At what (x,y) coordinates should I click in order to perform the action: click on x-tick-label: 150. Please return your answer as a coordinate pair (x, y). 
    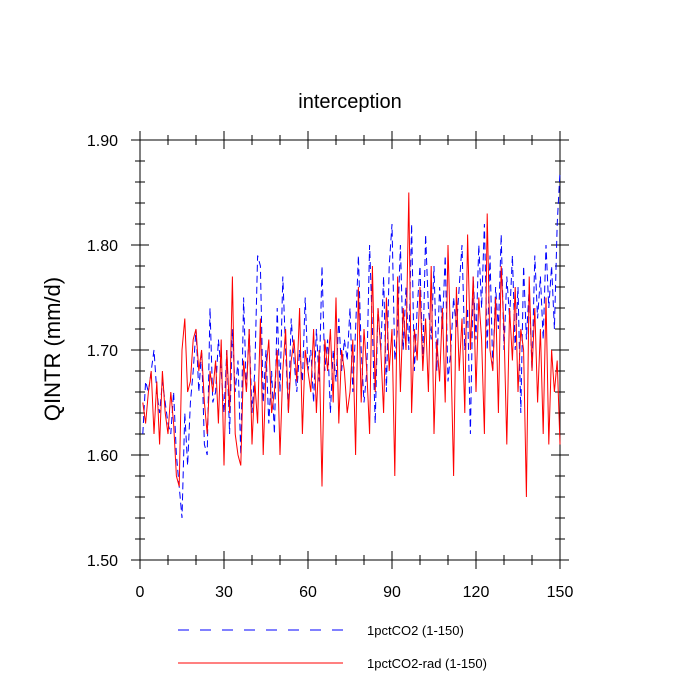
    Looking at the image, I should click on (560, 592).